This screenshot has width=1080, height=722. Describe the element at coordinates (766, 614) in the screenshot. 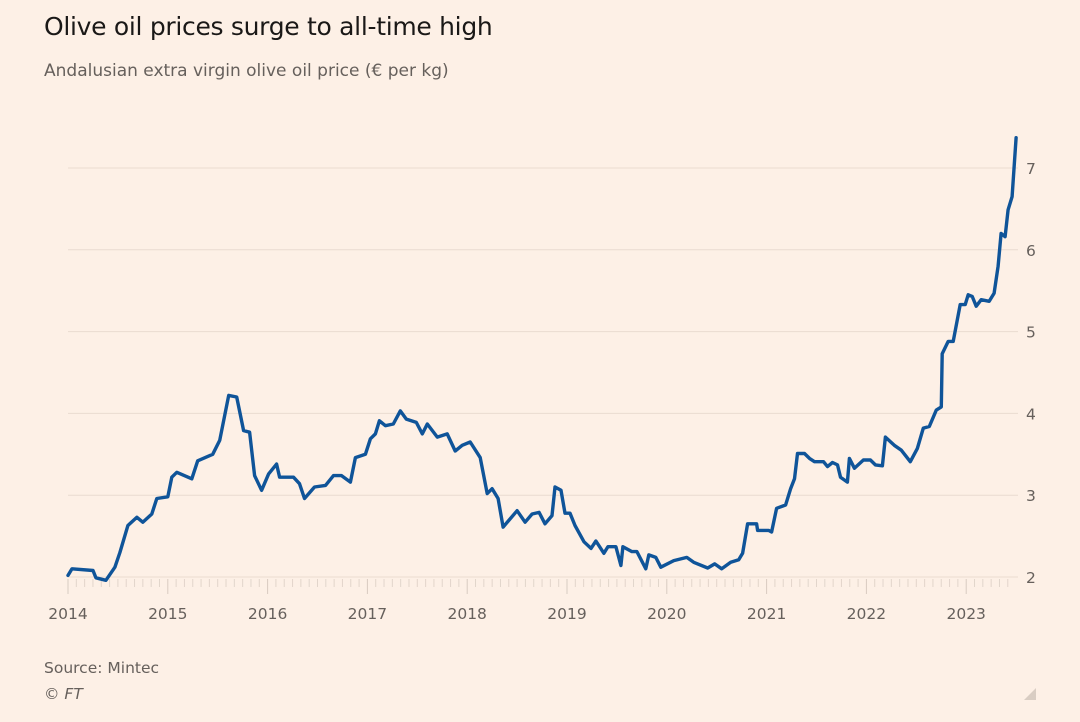

I see `x-tick-label: 2021` at that location.